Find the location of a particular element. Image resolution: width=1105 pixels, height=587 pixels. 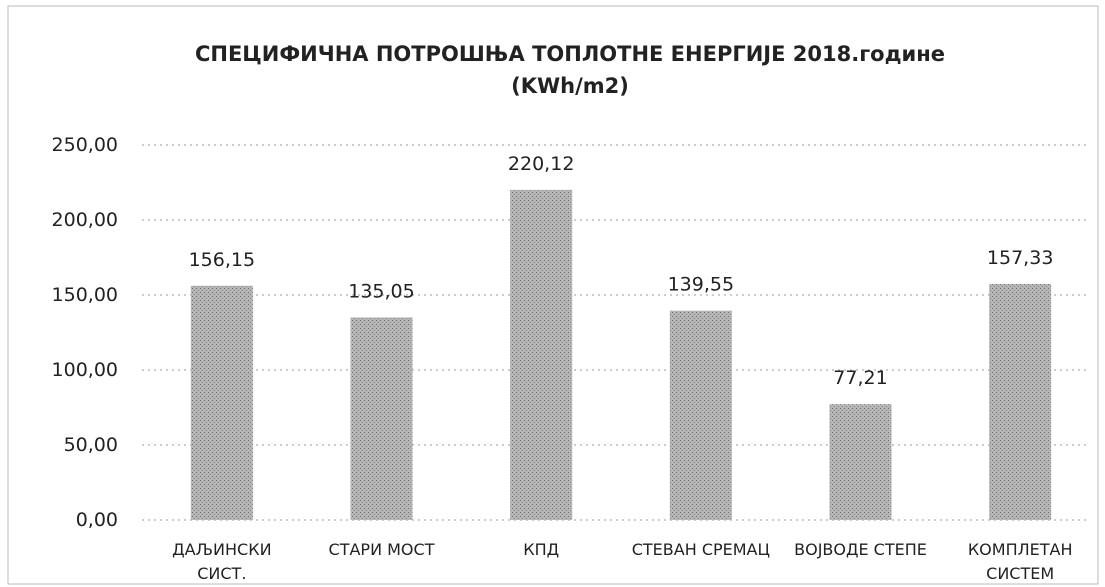

y-tick-label: 50,00 is located at coordinates (91, 445).